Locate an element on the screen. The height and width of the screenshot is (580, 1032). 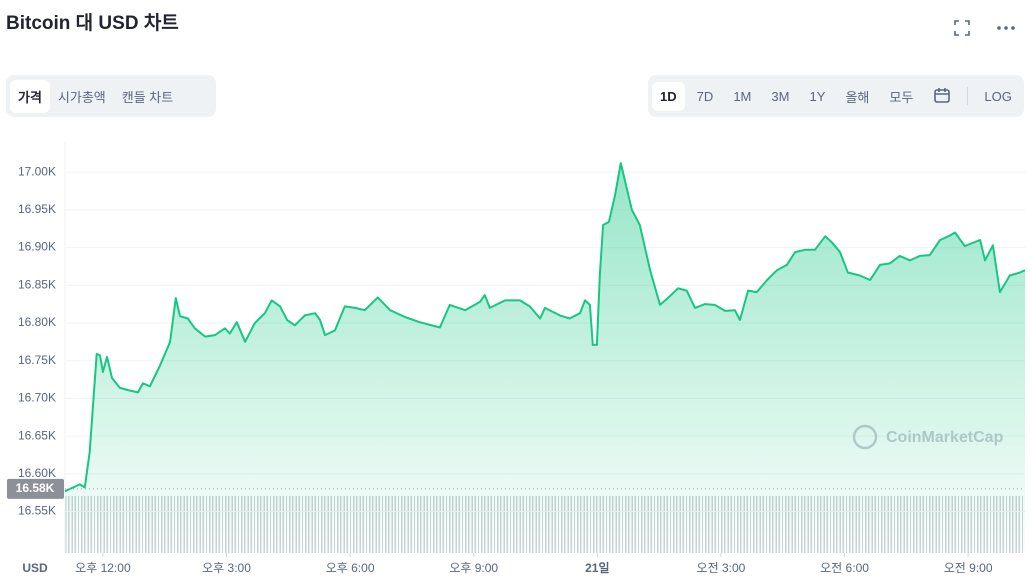
x-tick-label: 오전 3:00 is located at coordinates (721, 568).